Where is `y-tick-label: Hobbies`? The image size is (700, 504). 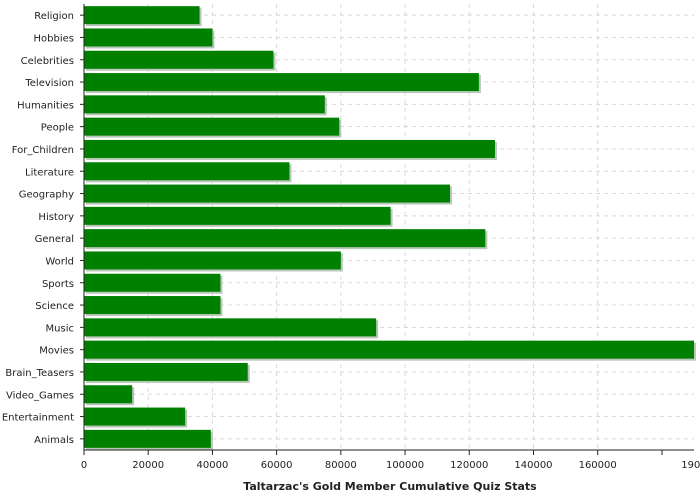
y-tick-label: Hobbies is located at coordinates (54, 38).